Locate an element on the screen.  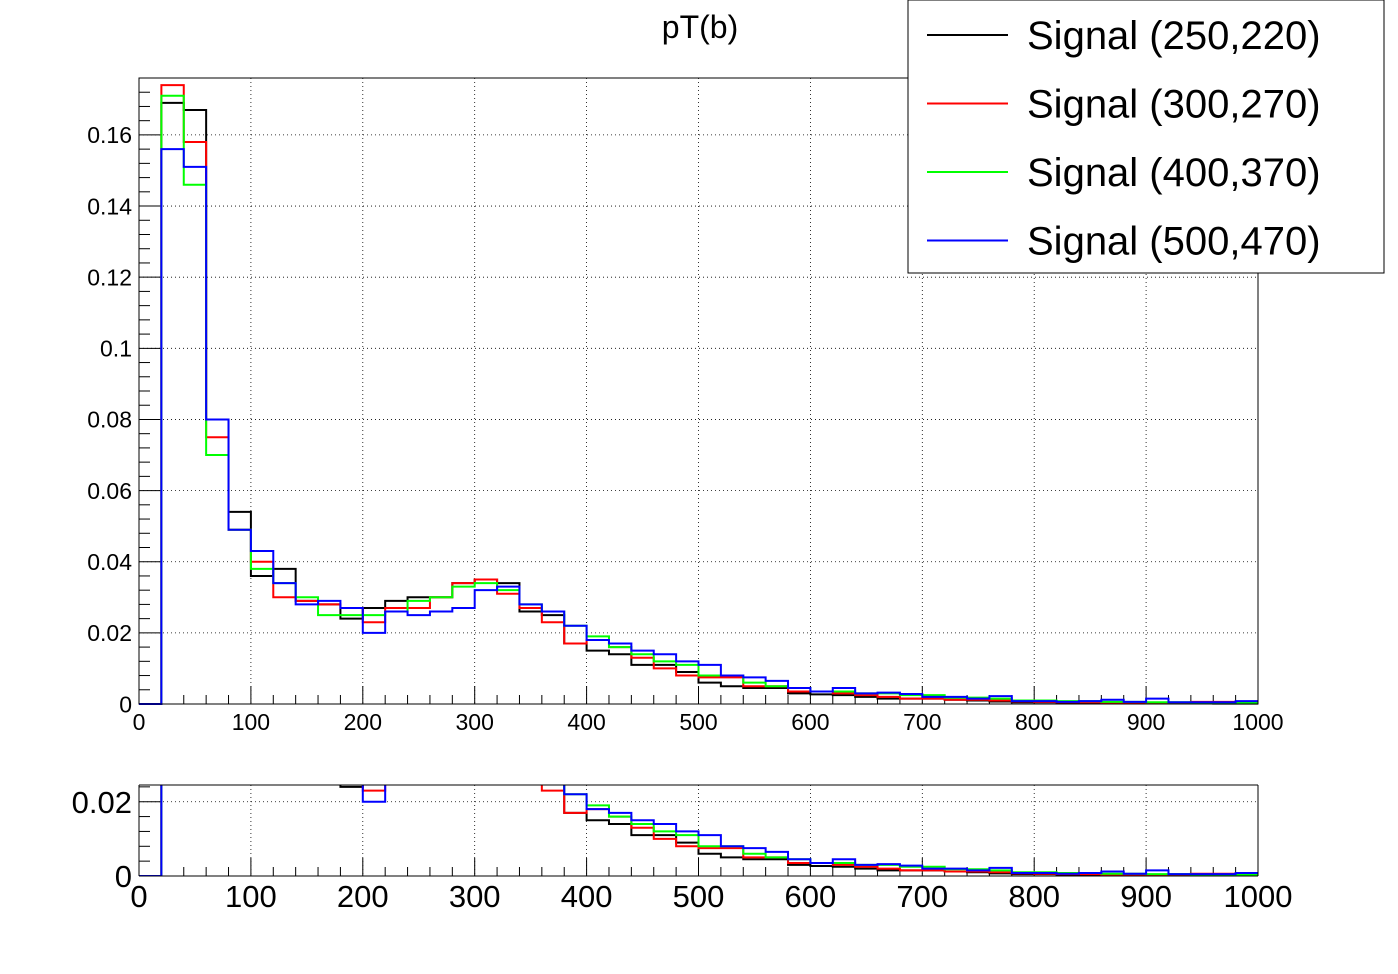
chart-title: pT(b) is located at coordinates (700, 27).